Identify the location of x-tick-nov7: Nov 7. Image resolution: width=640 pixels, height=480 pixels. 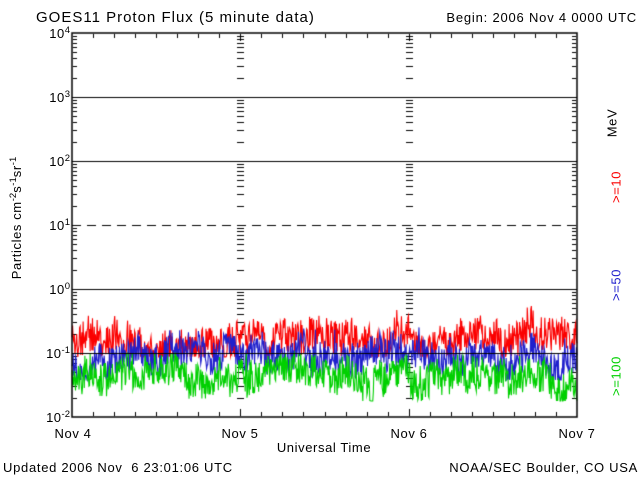
(577, 433).